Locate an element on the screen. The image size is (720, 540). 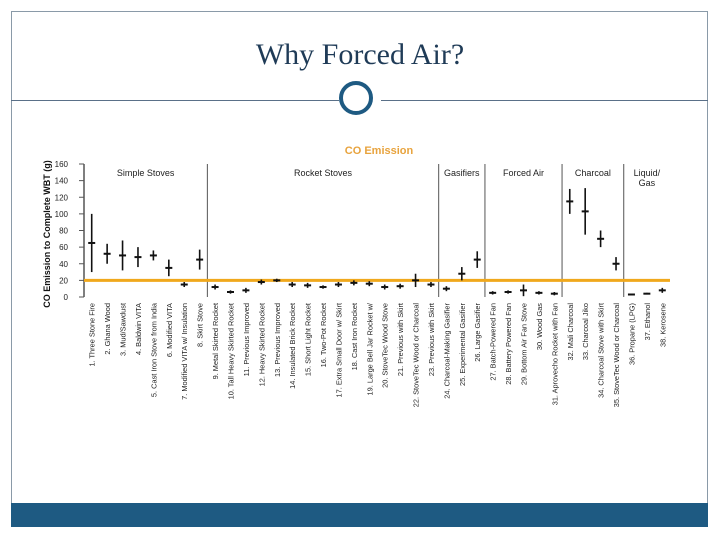
y-tick-label: 160 is located at coordinates (62, 164).